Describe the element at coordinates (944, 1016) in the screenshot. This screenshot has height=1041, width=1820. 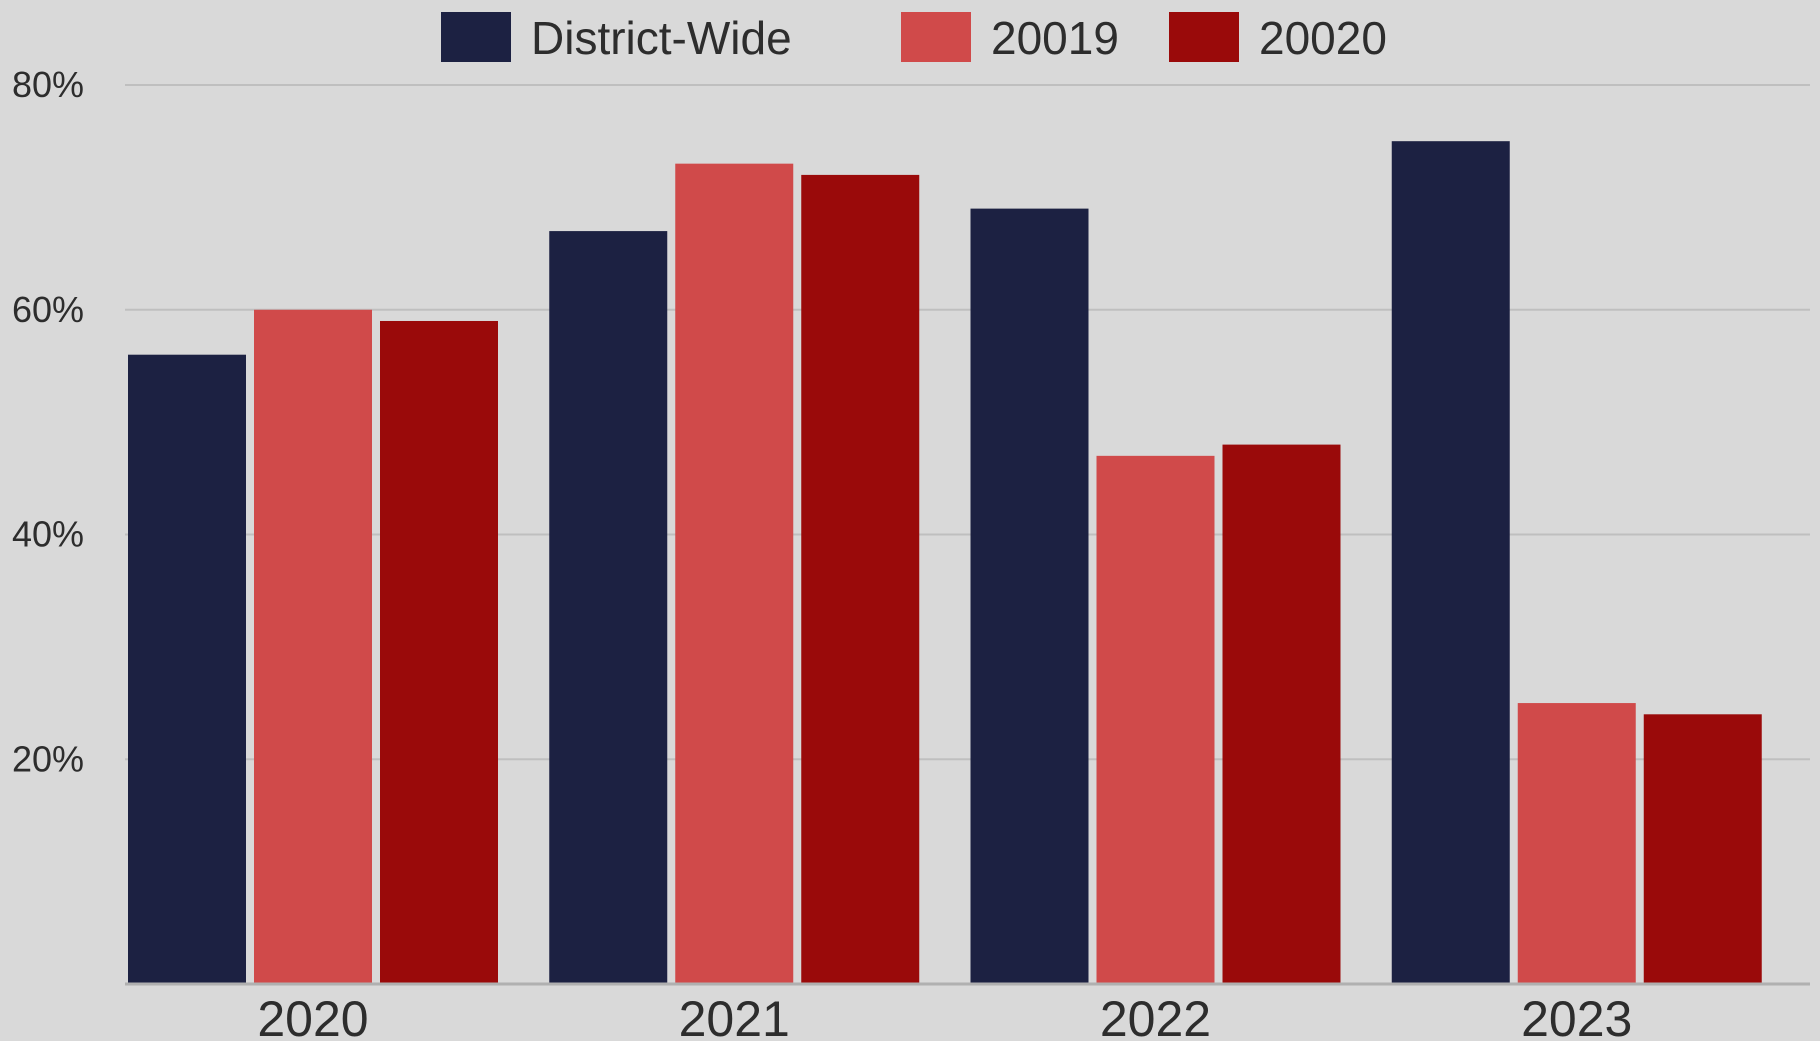
I see `x-axis-categories: 2020 2021 2022 2023` at that location.